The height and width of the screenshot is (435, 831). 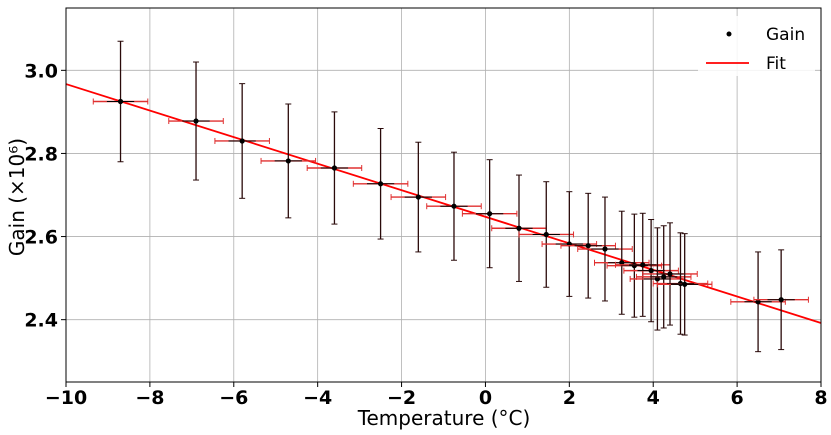 What do you see at coordinates (17, 197) in the screenshot?
I see `y-axis-label: Gain (×10⁶)` at bounding box center [17, 197].